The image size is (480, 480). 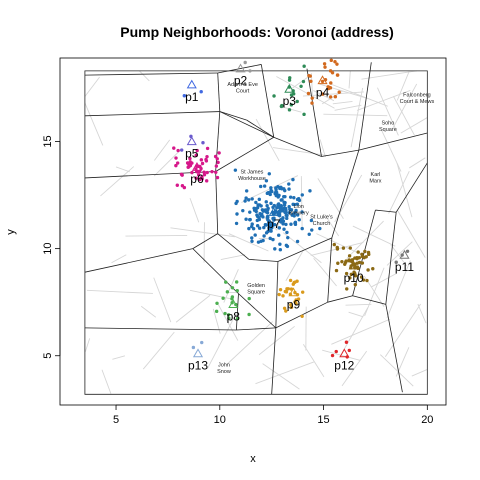 I want to click on pump-p5-marker, so click(x=191, y=141).